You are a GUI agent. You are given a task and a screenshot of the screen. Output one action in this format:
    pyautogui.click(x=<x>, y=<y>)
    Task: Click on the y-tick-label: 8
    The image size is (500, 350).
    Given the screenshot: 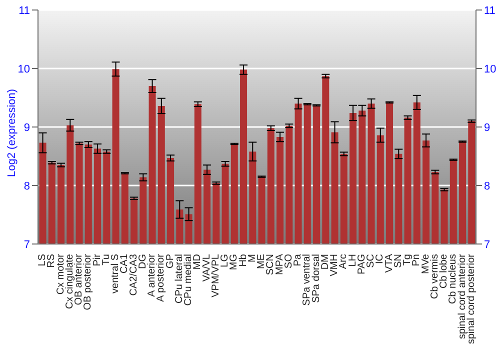 What is the action you would take?
    pyautogui.click(x=27, y=186)
    